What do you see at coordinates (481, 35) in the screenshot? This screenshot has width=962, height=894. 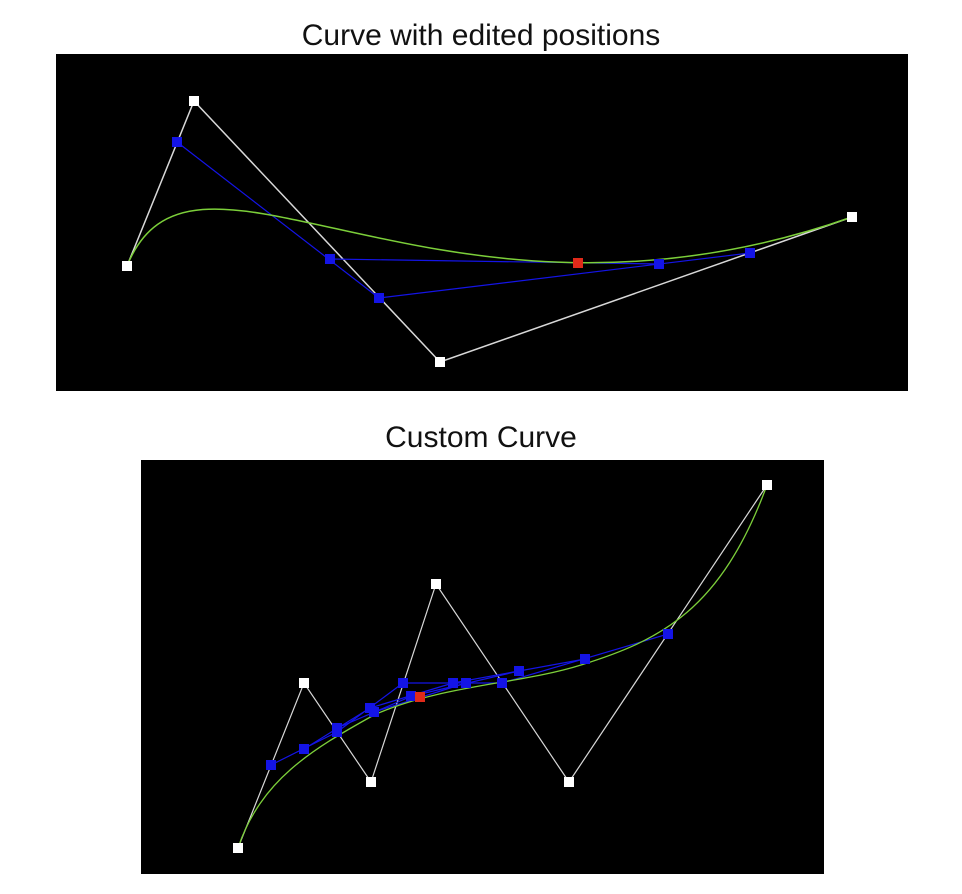 I see `panel-1-title: Curve with edited positions` at bounding box center [481, 35].